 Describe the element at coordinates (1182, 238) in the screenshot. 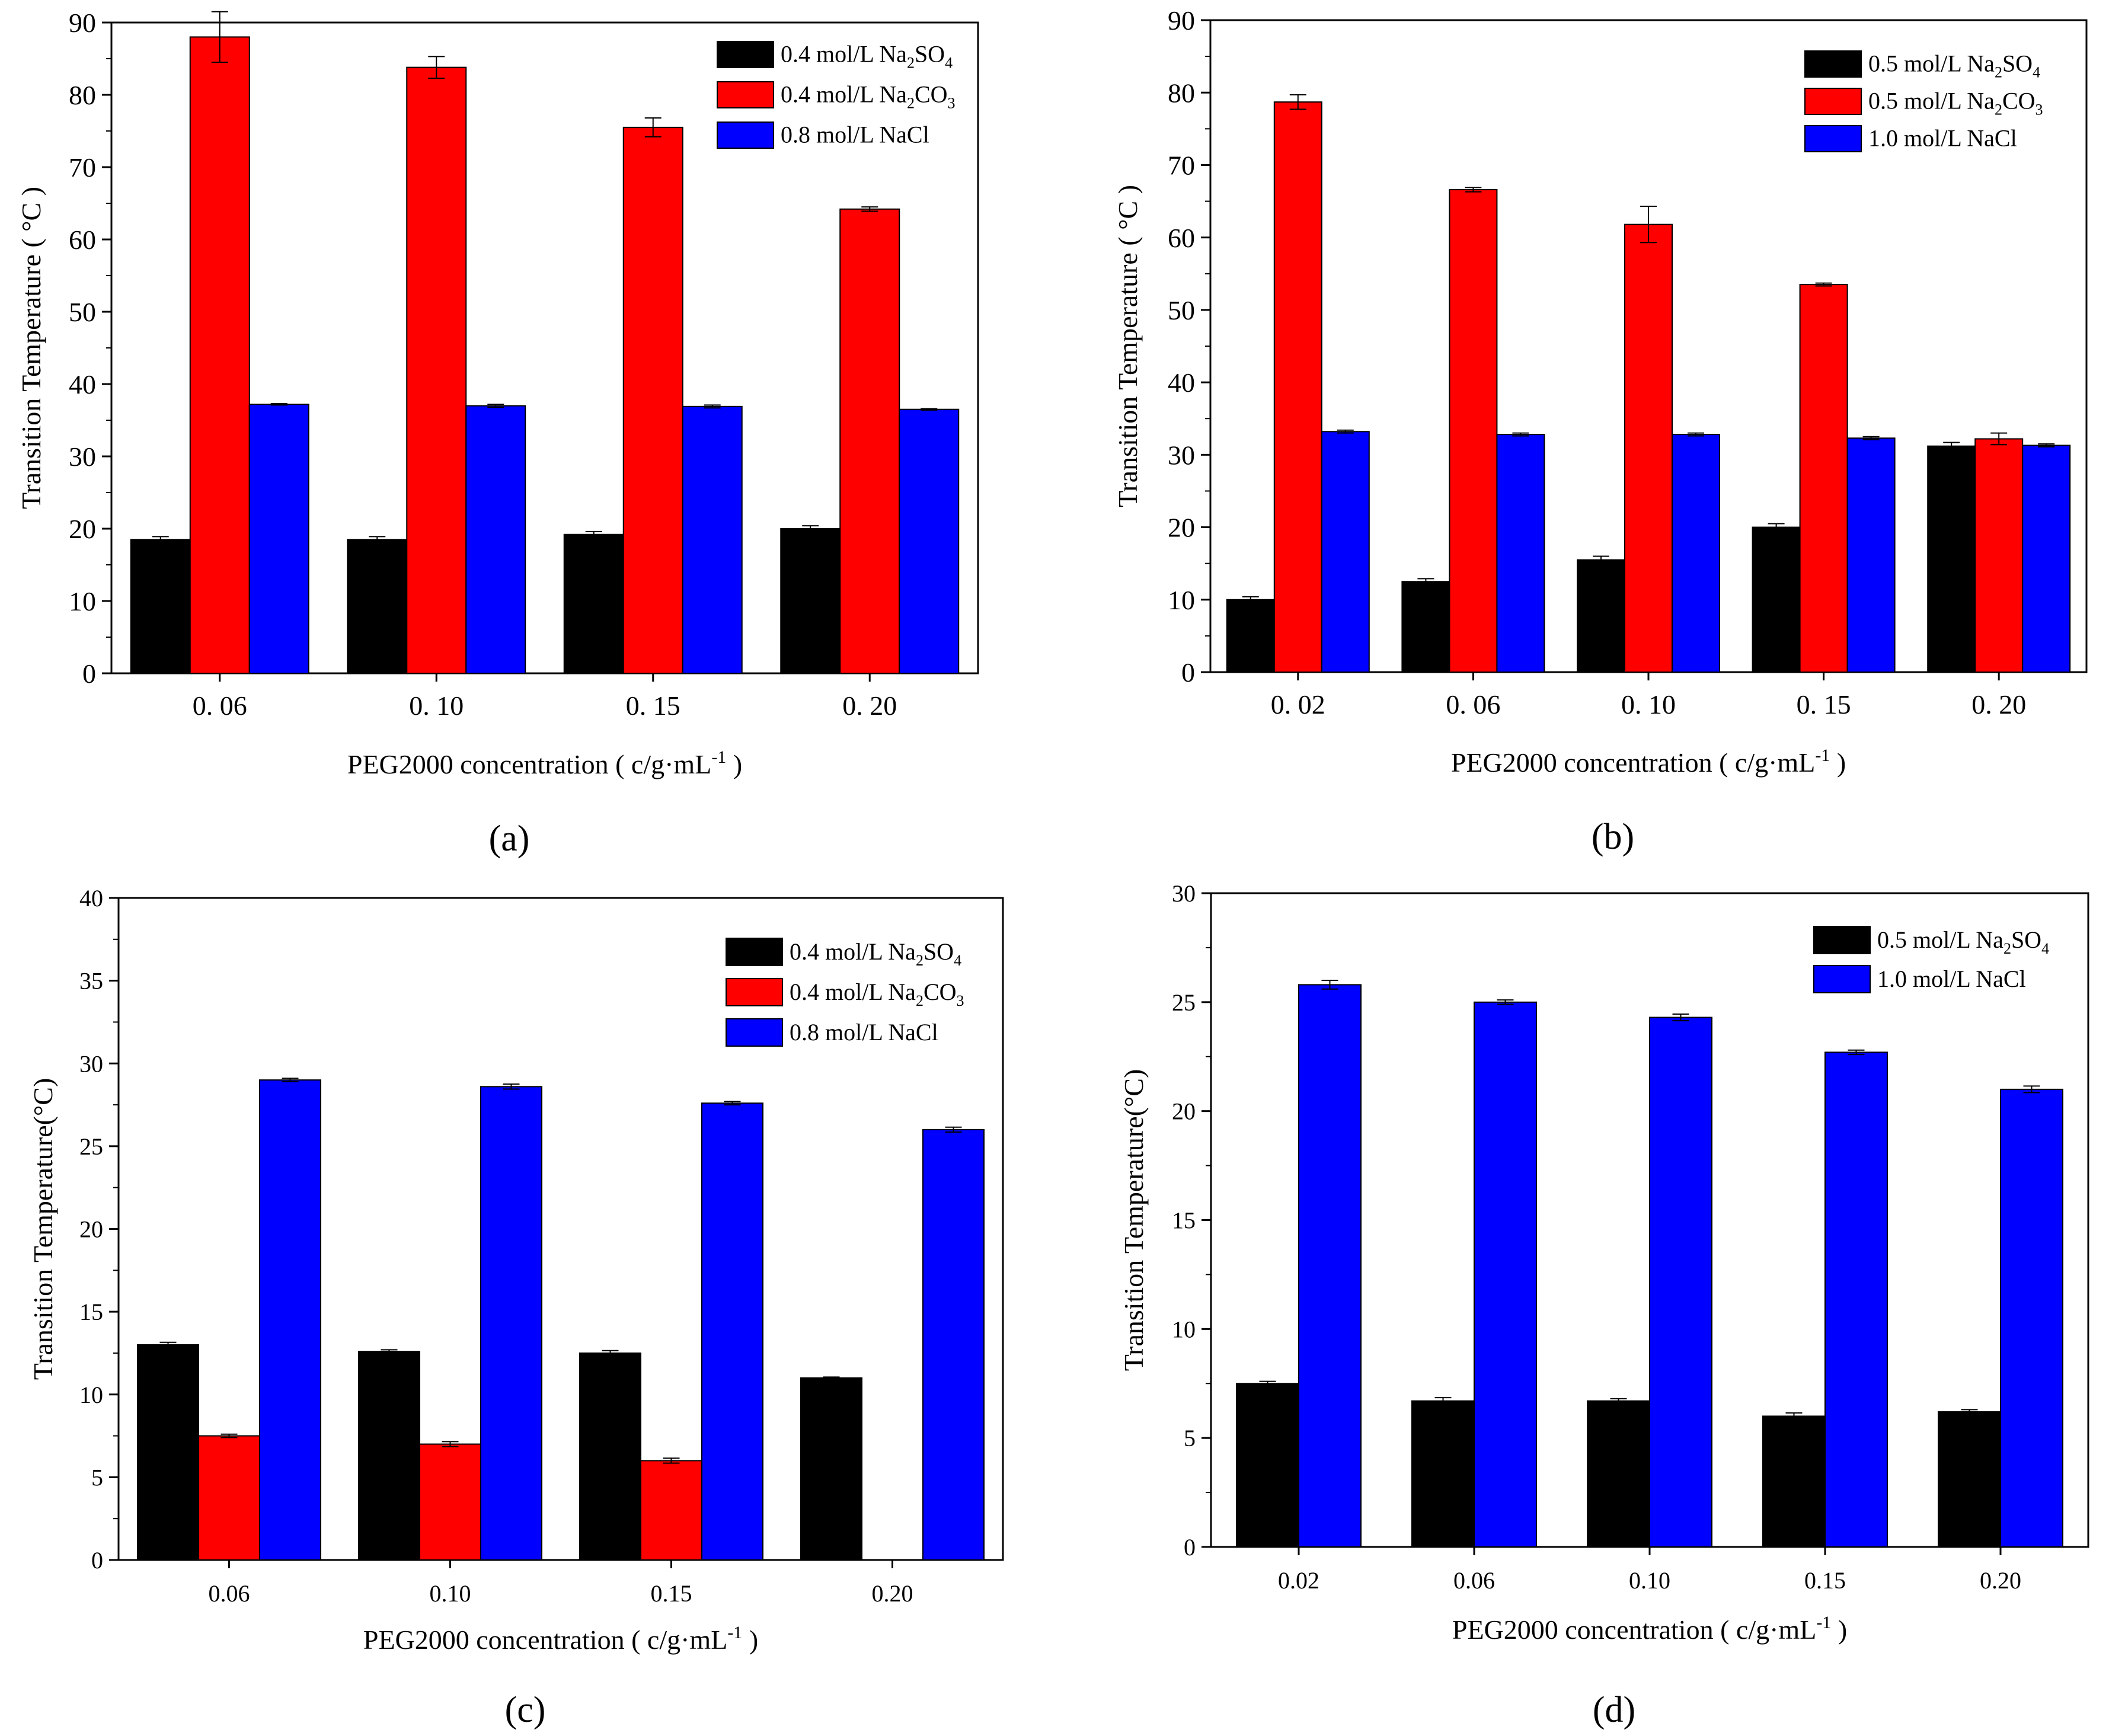

I see `y-tick-label: 60` at that location.